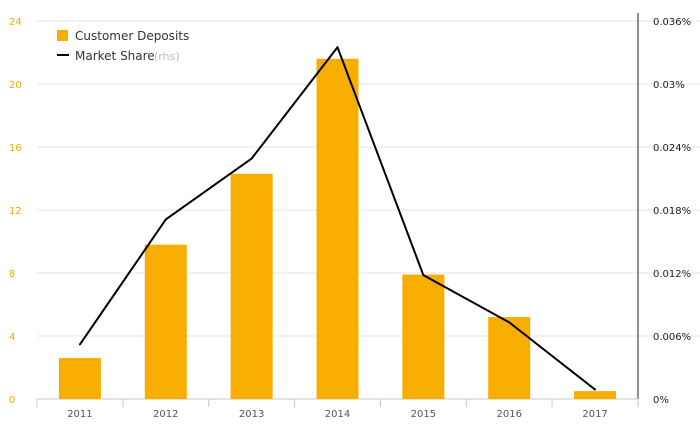 This screenshot has width=700, height=433. What do you see at coordinates (123, 46) in the screenshot?
I see `legend: Customer Deposits Market Share (rhs)` at bounding box center [123, 46].